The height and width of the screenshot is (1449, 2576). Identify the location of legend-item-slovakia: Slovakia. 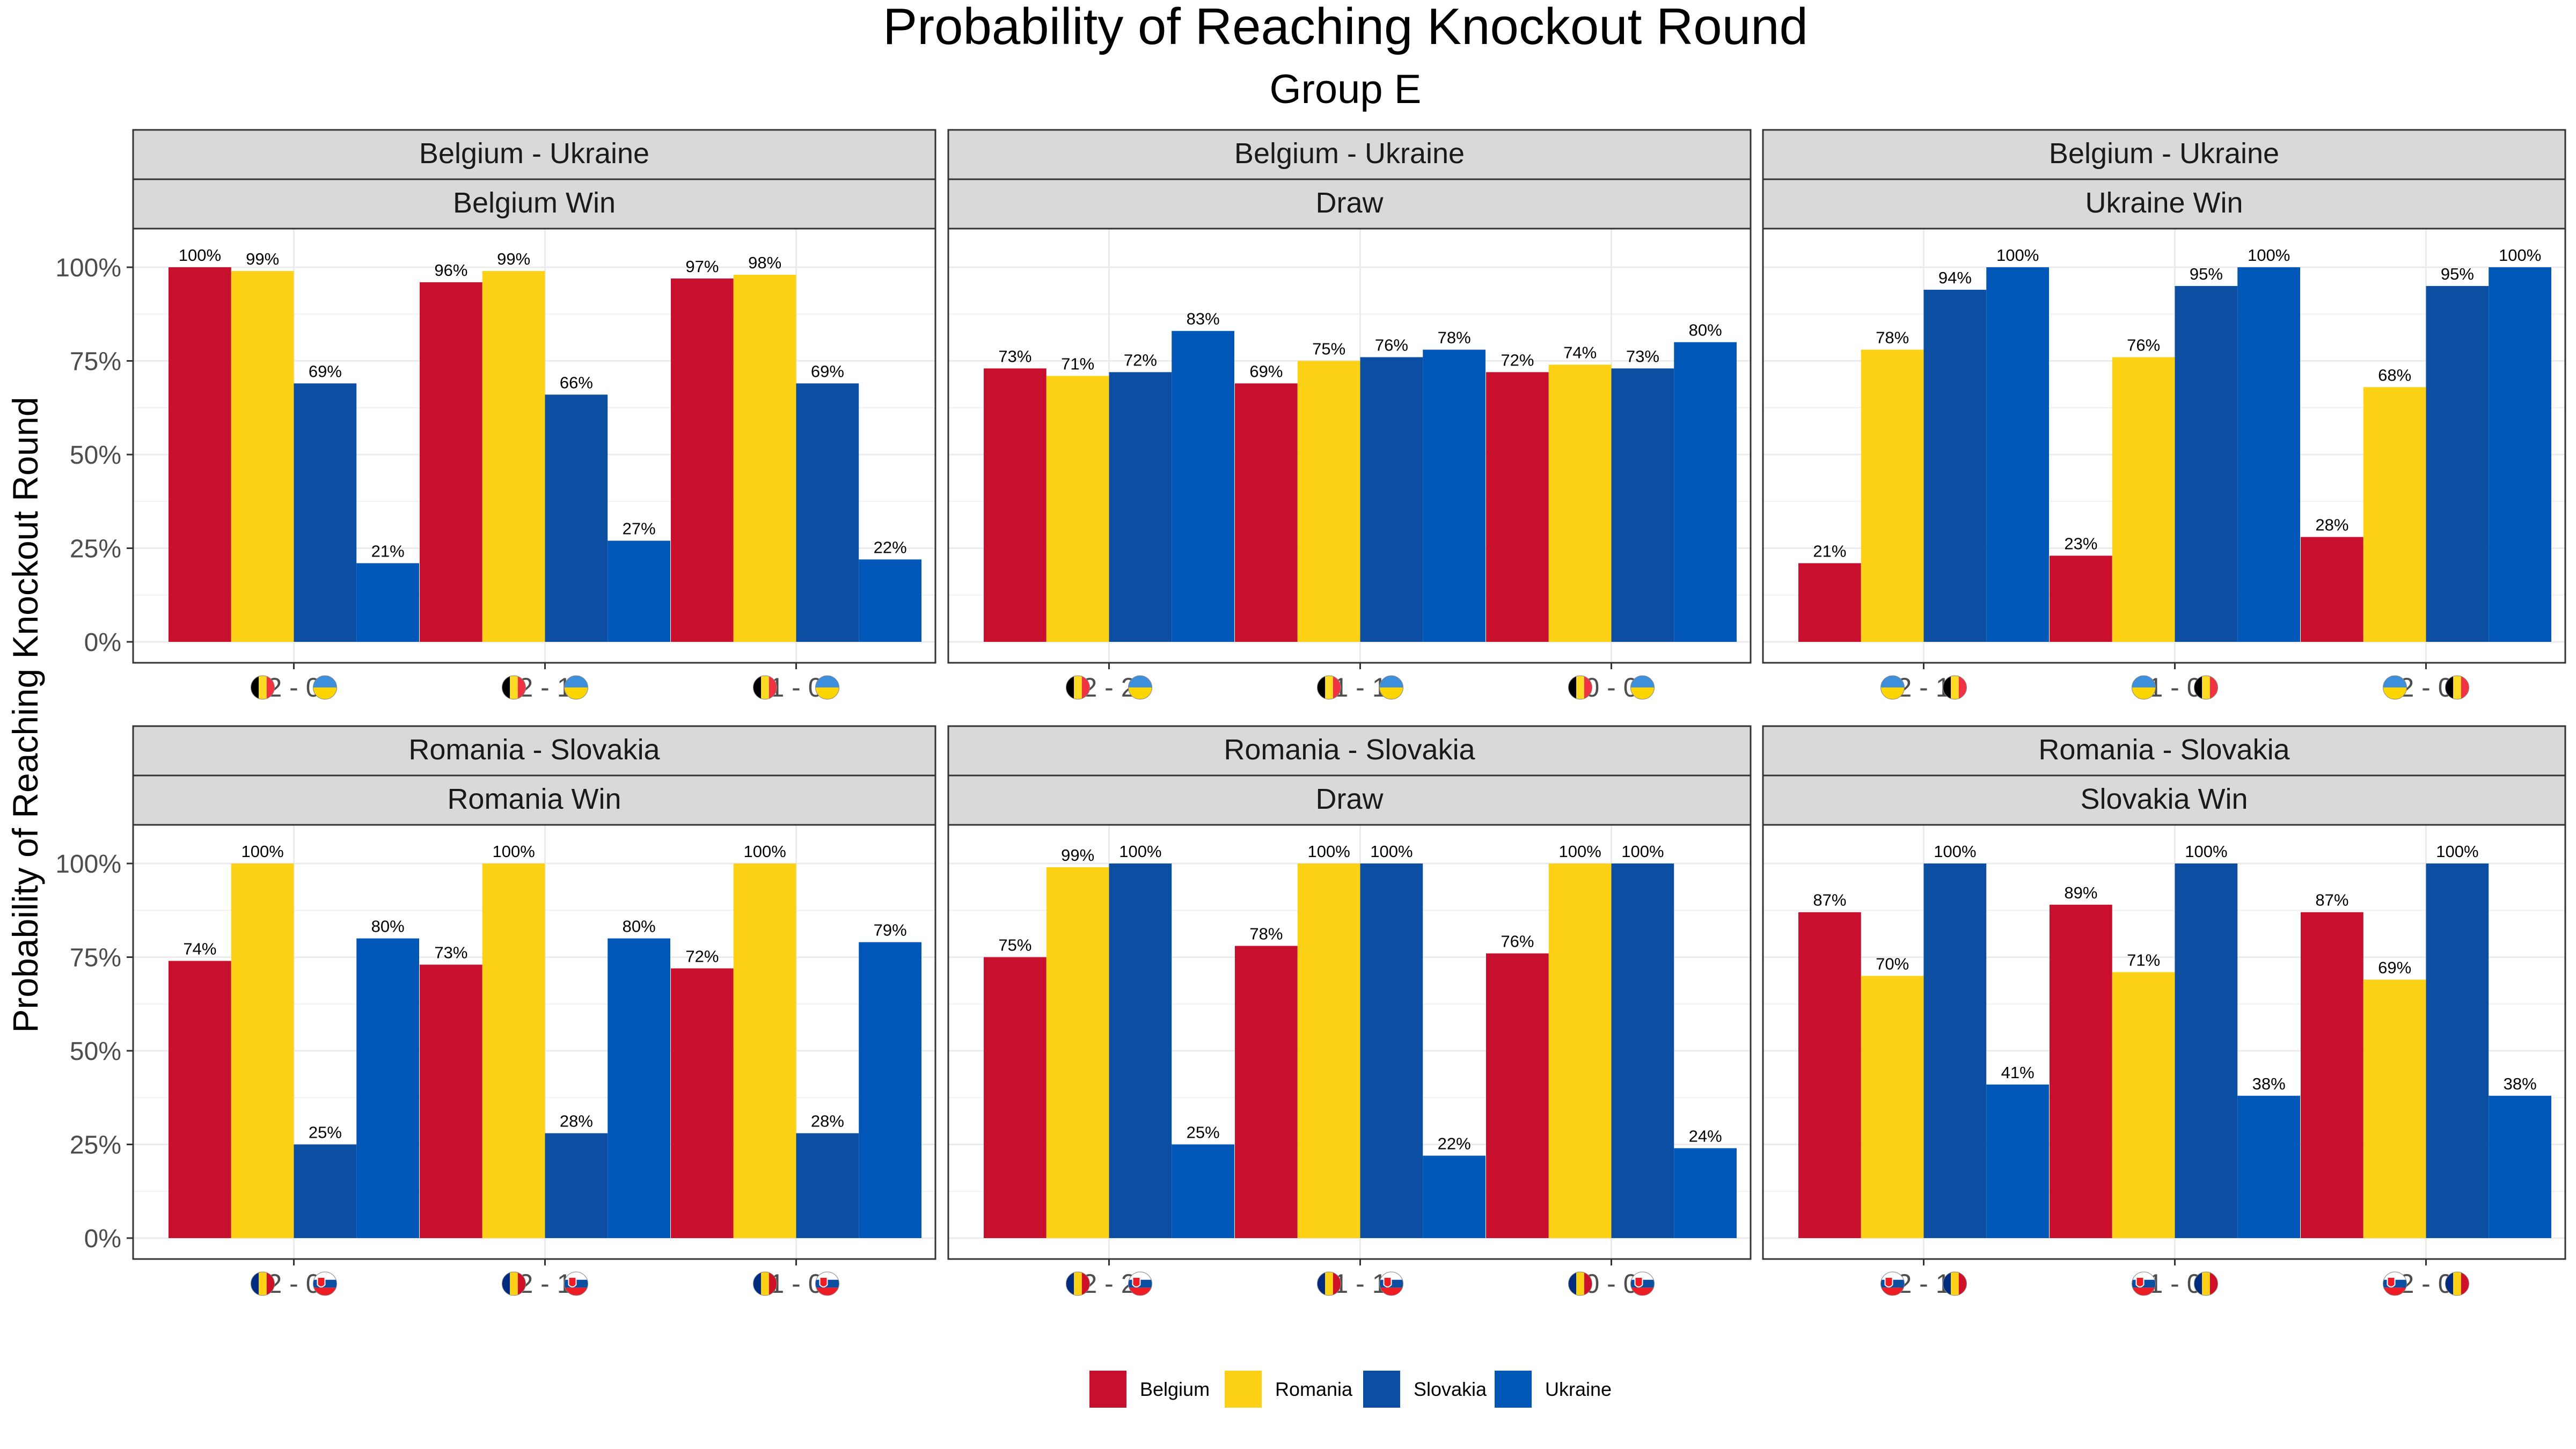
(1425, 1389).